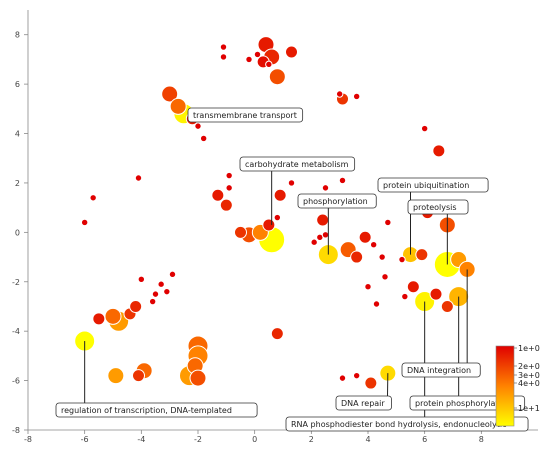 The image size is (550, 451). I want to click on x-tick-label: 2, so click(311, 439).